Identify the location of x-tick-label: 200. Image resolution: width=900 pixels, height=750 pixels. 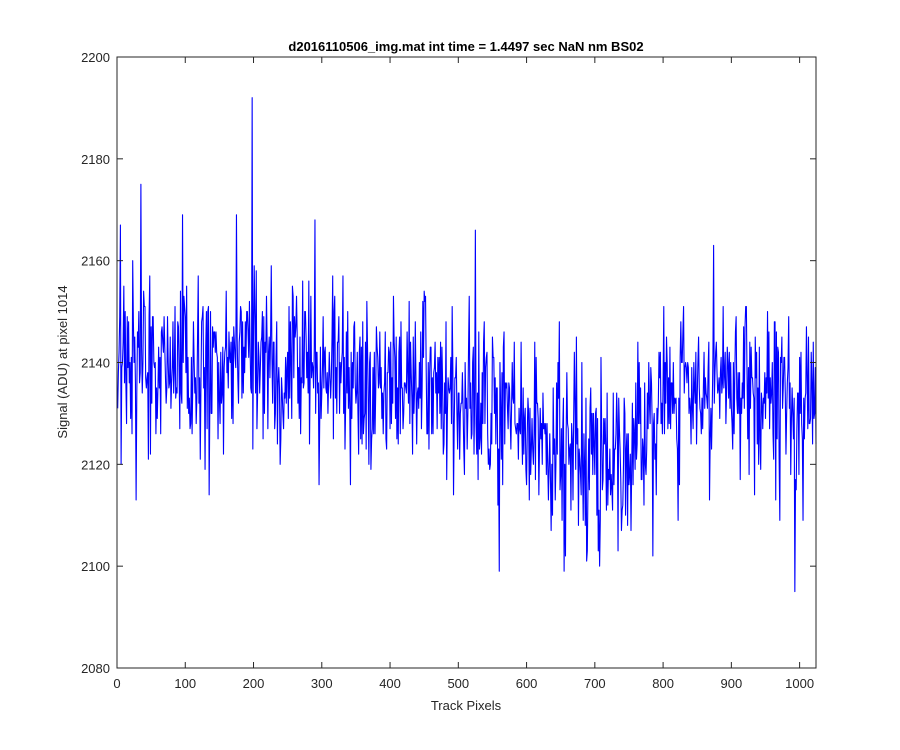
(254, 683).